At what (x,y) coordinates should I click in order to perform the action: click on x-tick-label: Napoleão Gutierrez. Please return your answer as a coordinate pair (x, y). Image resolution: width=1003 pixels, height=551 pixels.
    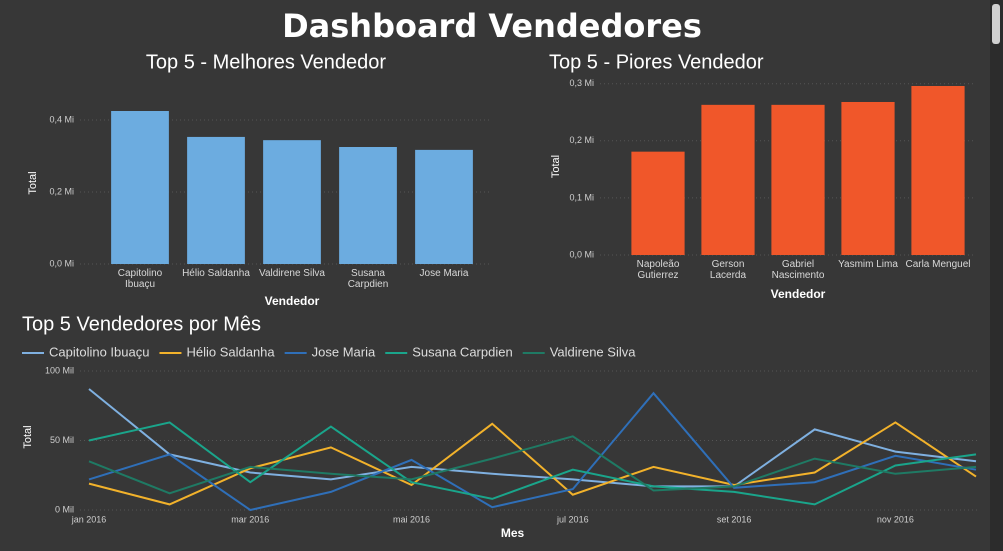
    Looking at the image, I should click on (658, 270).